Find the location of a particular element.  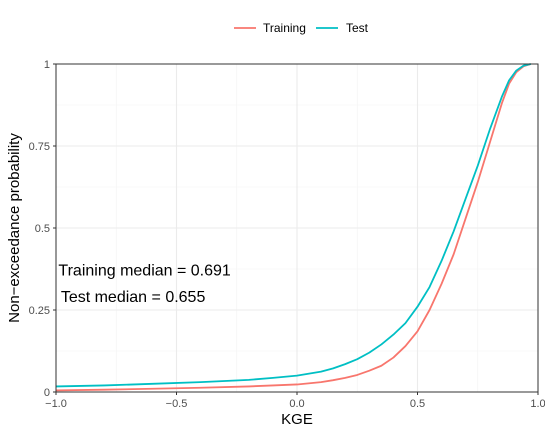

legend-label-test: Test is located at coordinates (357, 28).